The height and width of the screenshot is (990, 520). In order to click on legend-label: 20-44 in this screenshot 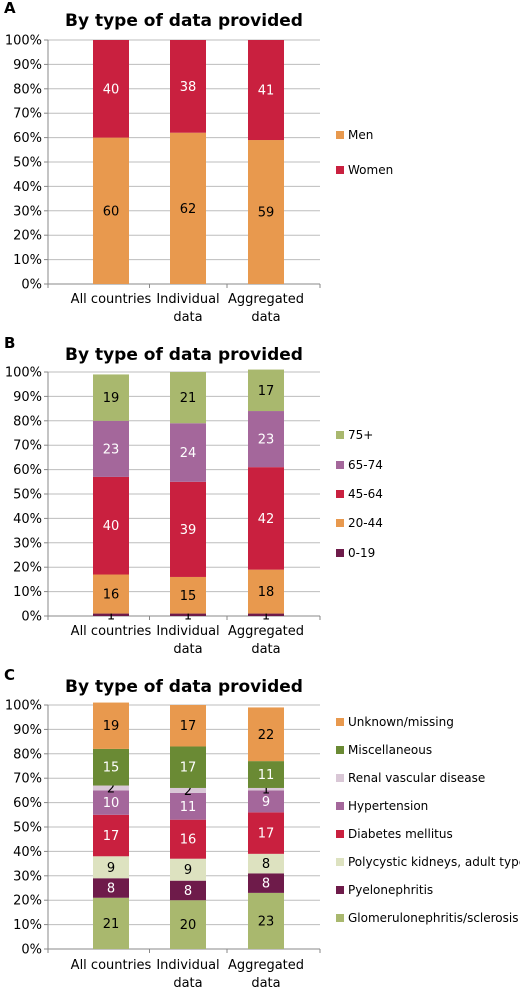, I will do `click(365, 523)`.